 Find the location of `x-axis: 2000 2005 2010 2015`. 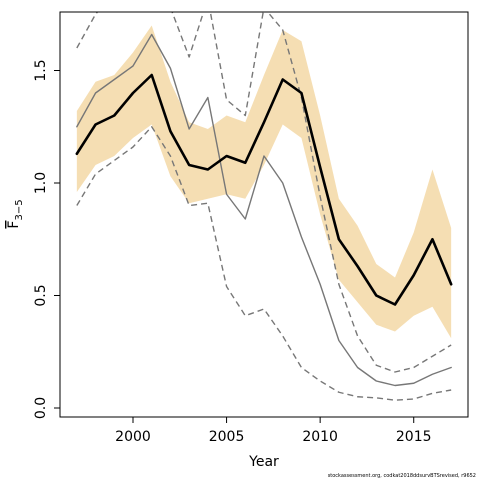

x-axis: 2000 2005 2010 2015 is located at coordinates (273, 431).